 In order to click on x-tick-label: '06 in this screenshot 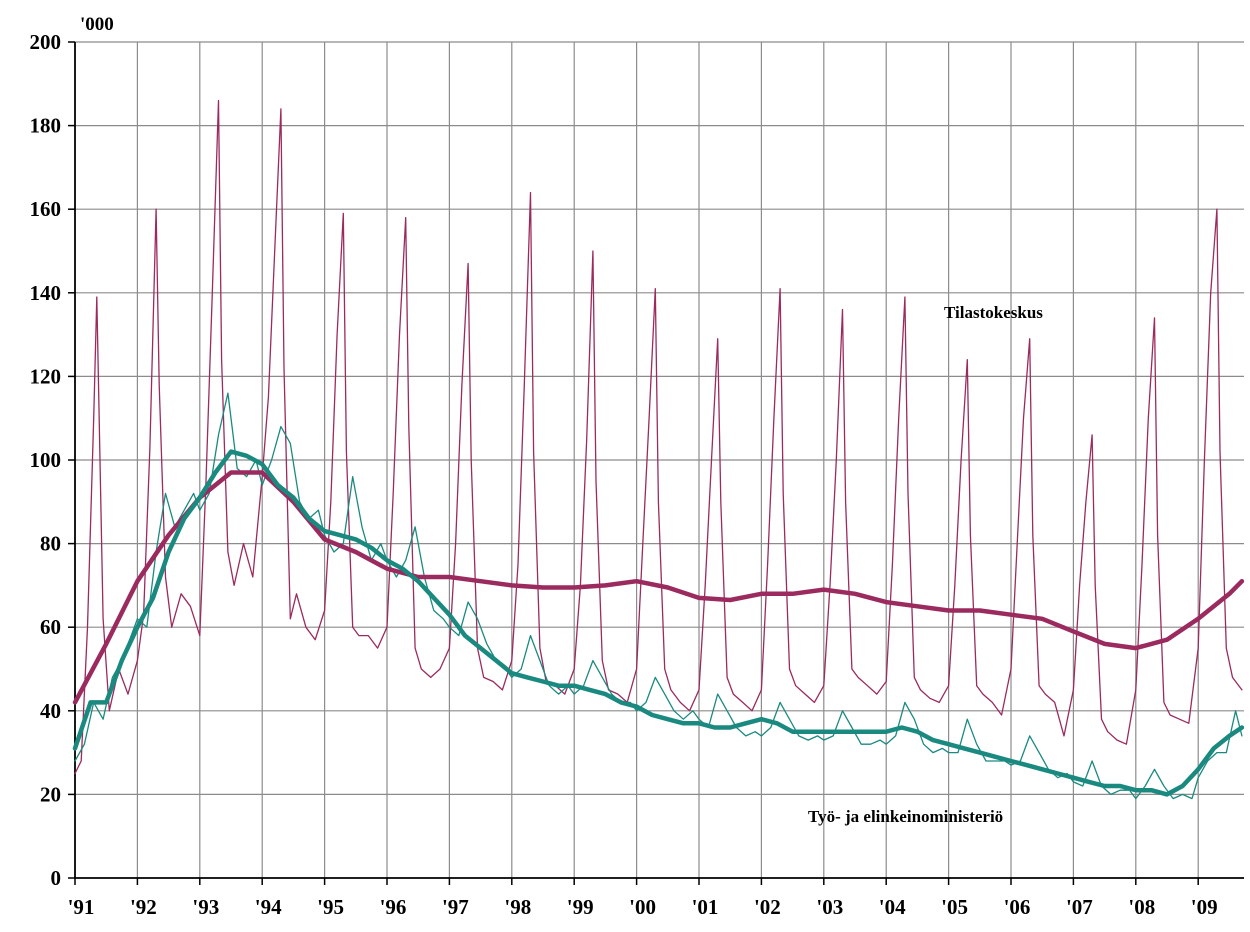, I will do `click(1017, 907)`.